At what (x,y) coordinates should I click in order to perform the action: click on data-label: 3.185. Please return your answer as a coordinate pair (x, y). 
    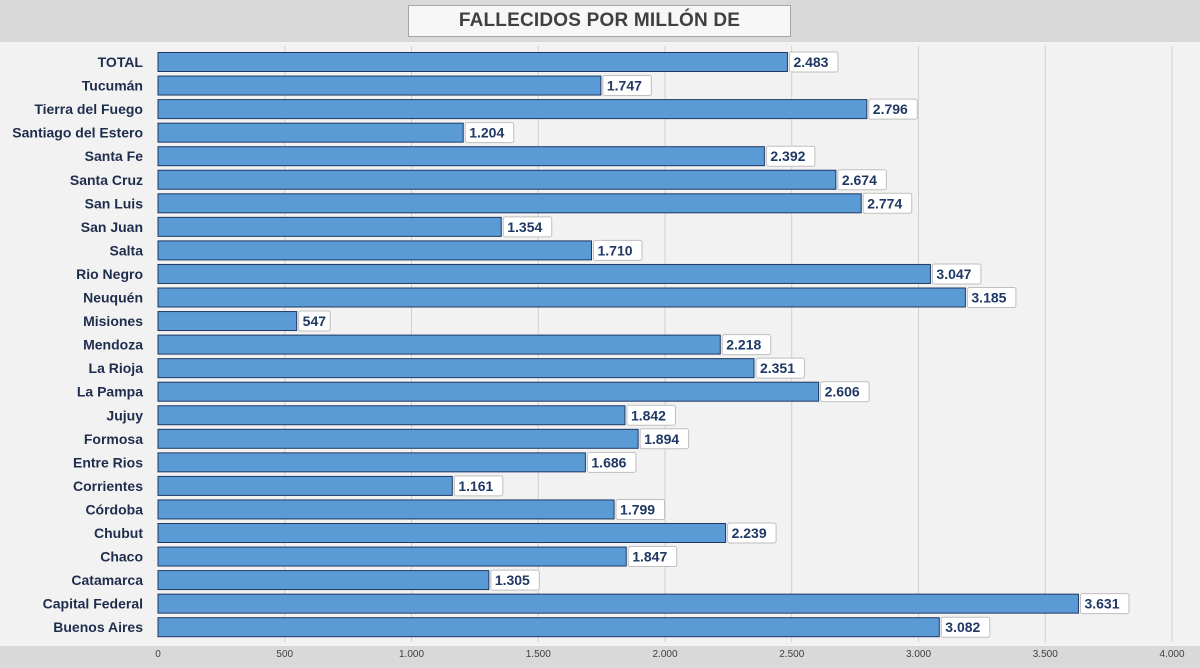
    Looking at the image, I should click on (988, 298).